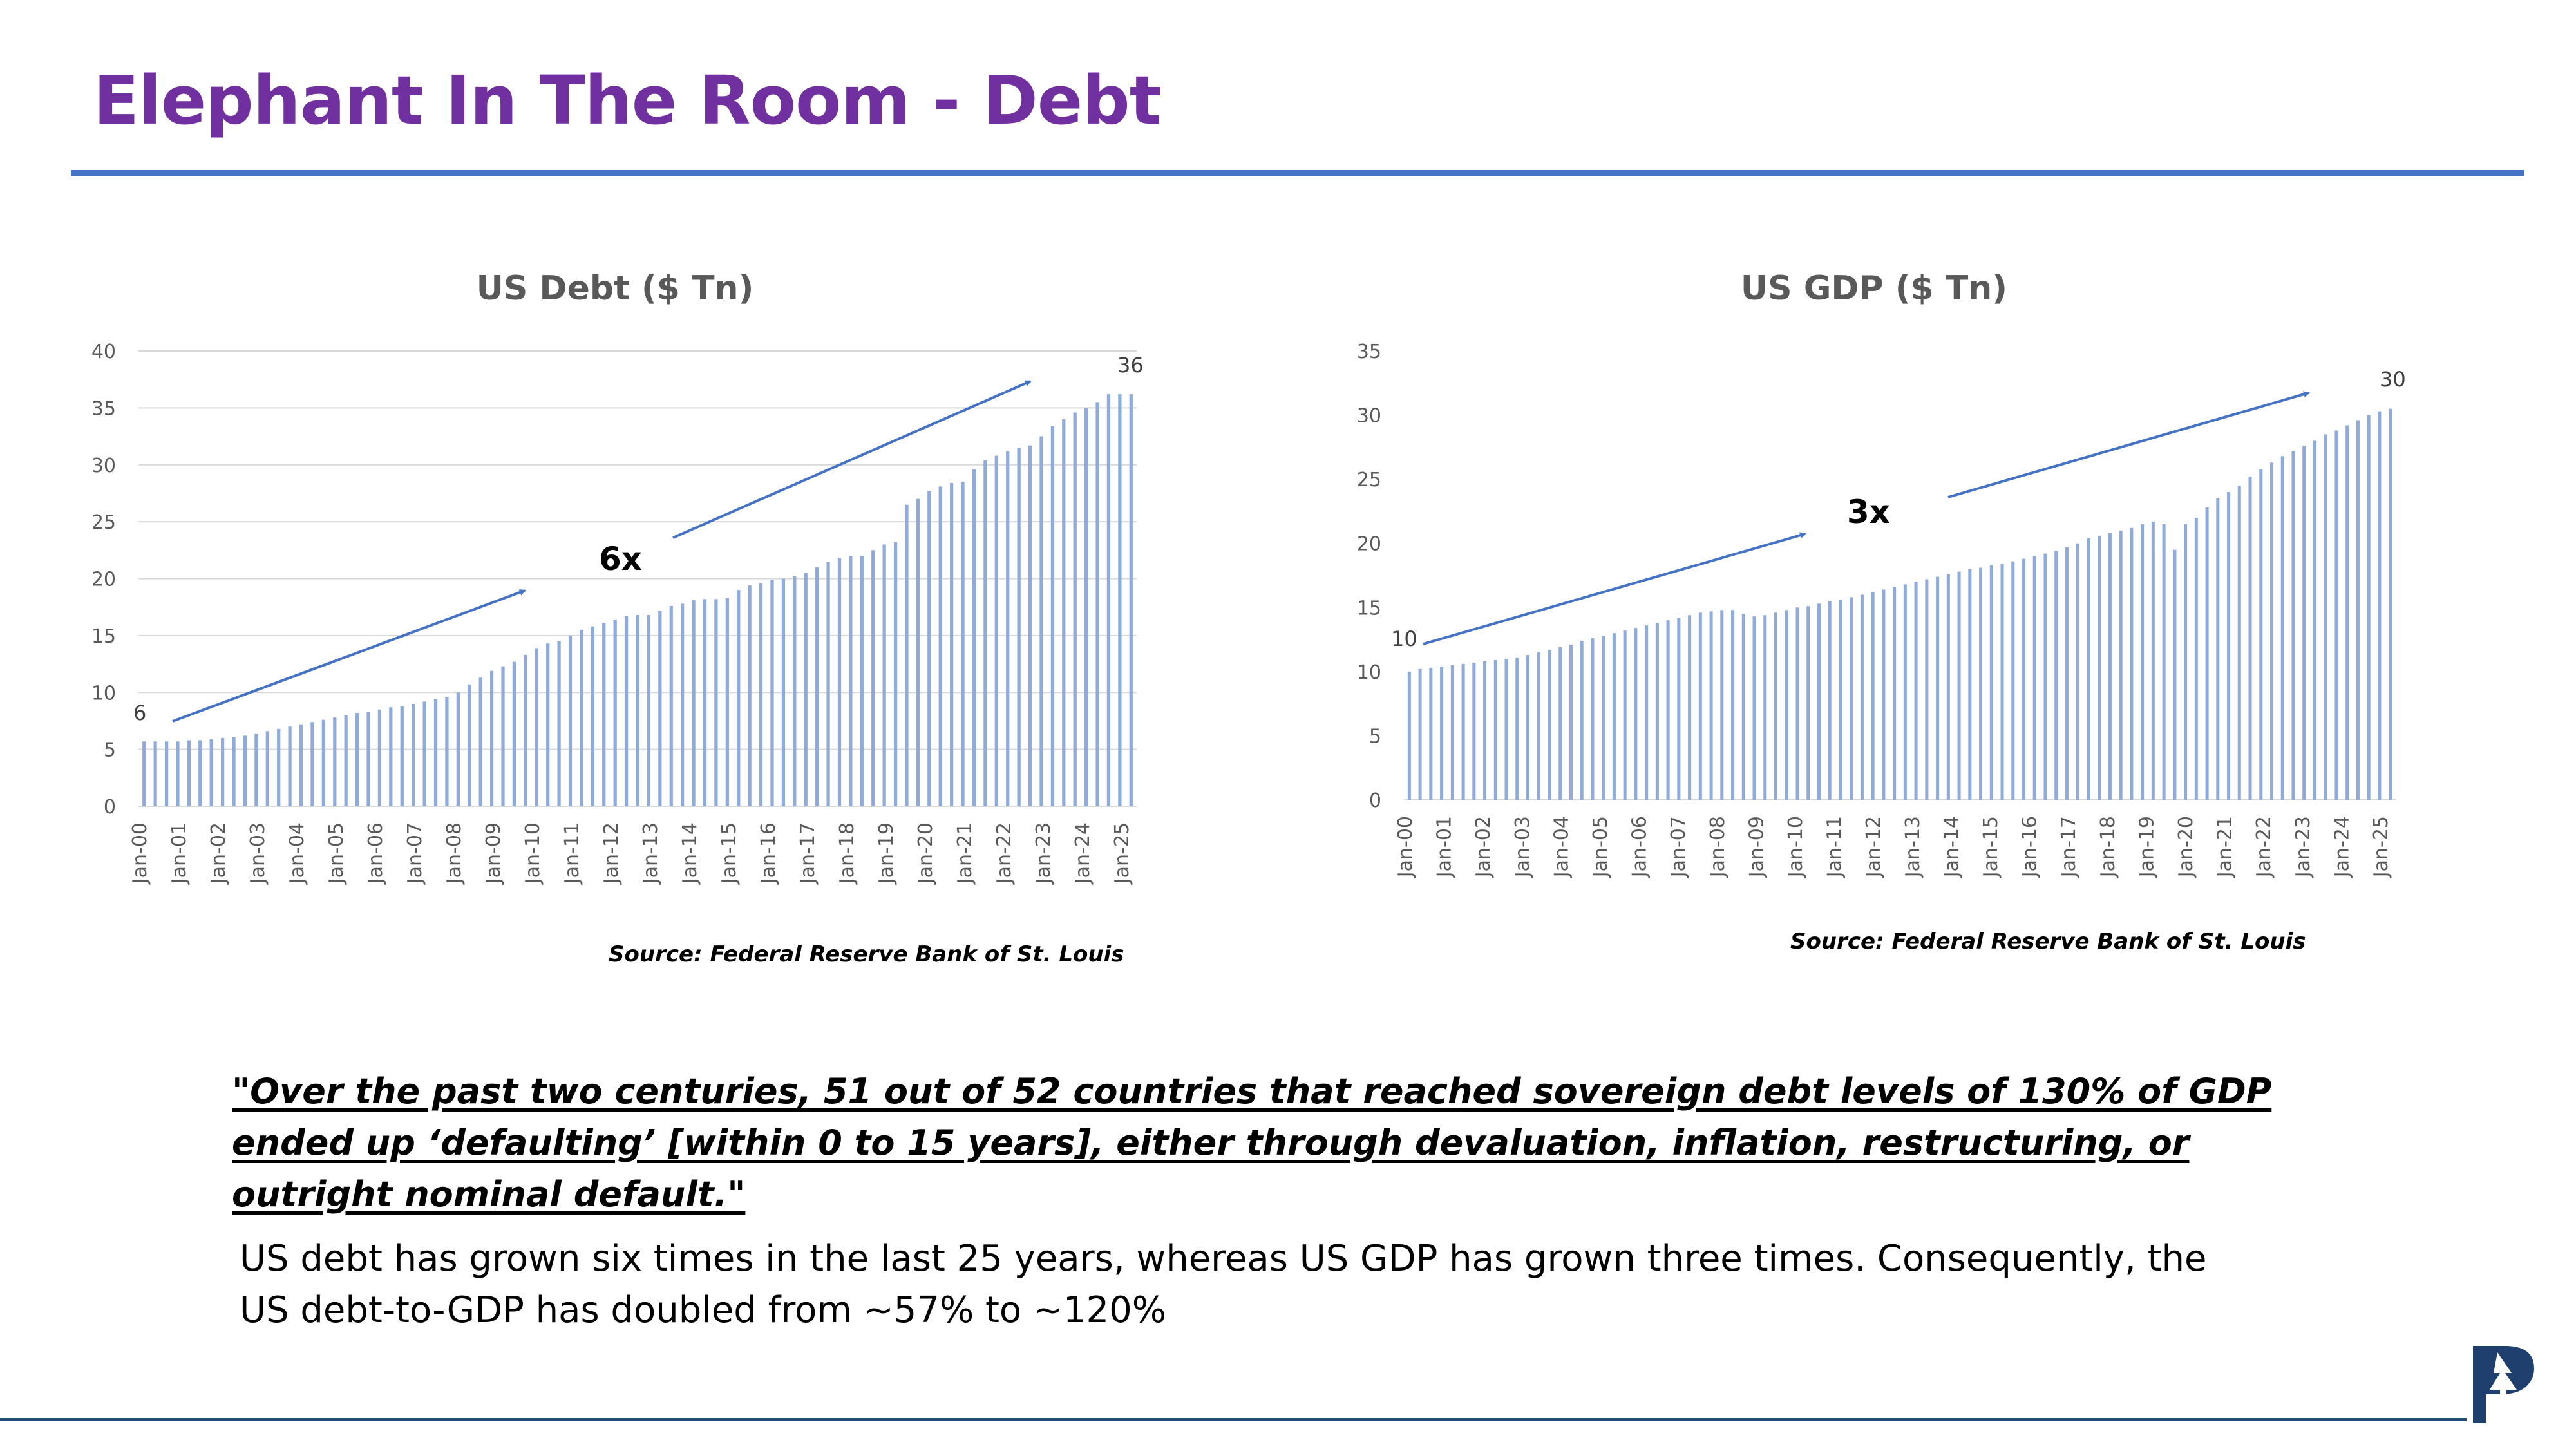  Describe the element at coordinates (1375, 737) in the screenshot. I see `gdp-y-tick-label: 5` at that location.